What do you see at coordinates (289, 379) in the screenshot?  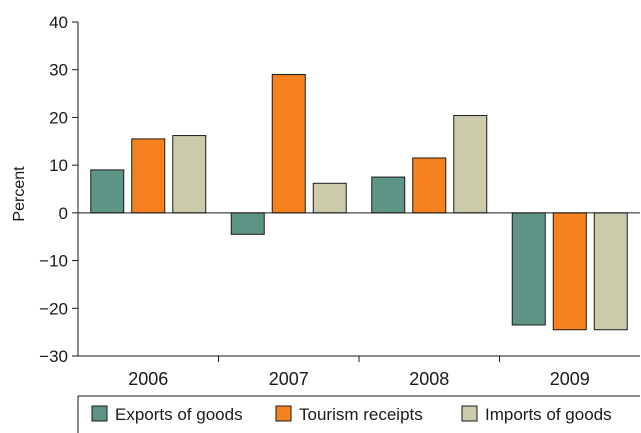 I see `x-category-label: 2007` at bounding box center [289, 379].